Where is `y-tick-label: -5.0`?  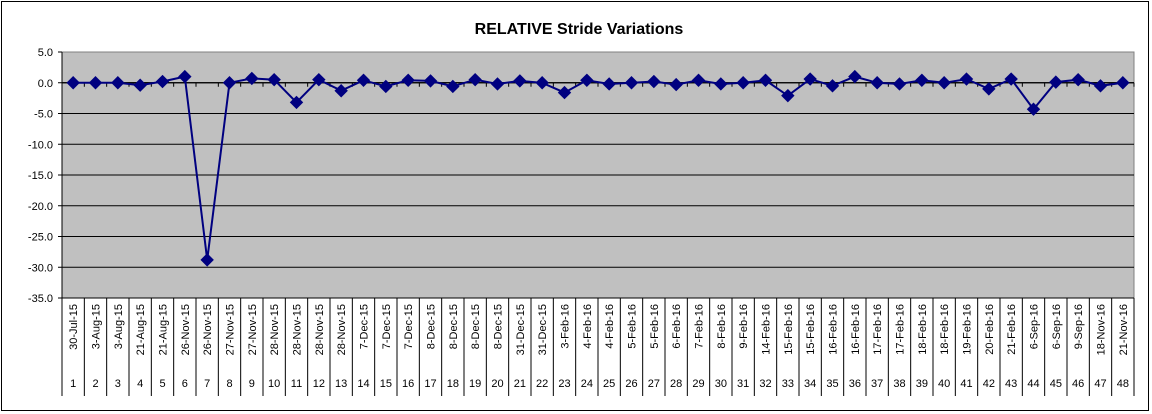
y-tick-label: -5.0 is located at coordinates (43, 115).